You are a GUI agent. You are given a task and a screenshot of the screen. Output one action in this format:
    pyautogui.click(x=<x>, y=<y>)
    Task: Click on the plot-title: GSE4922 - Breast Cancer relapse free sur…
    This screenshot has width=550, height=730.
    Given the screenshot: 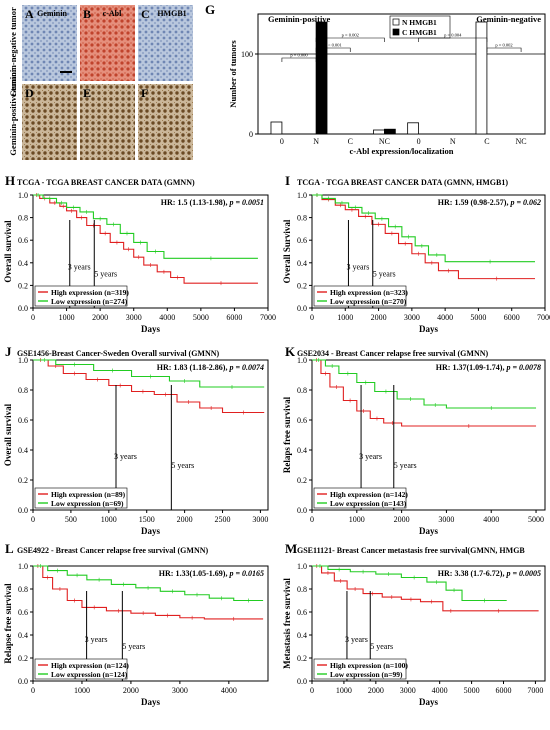 What is the action you would take?
    pyautogui.click(x=112, y=550)
    